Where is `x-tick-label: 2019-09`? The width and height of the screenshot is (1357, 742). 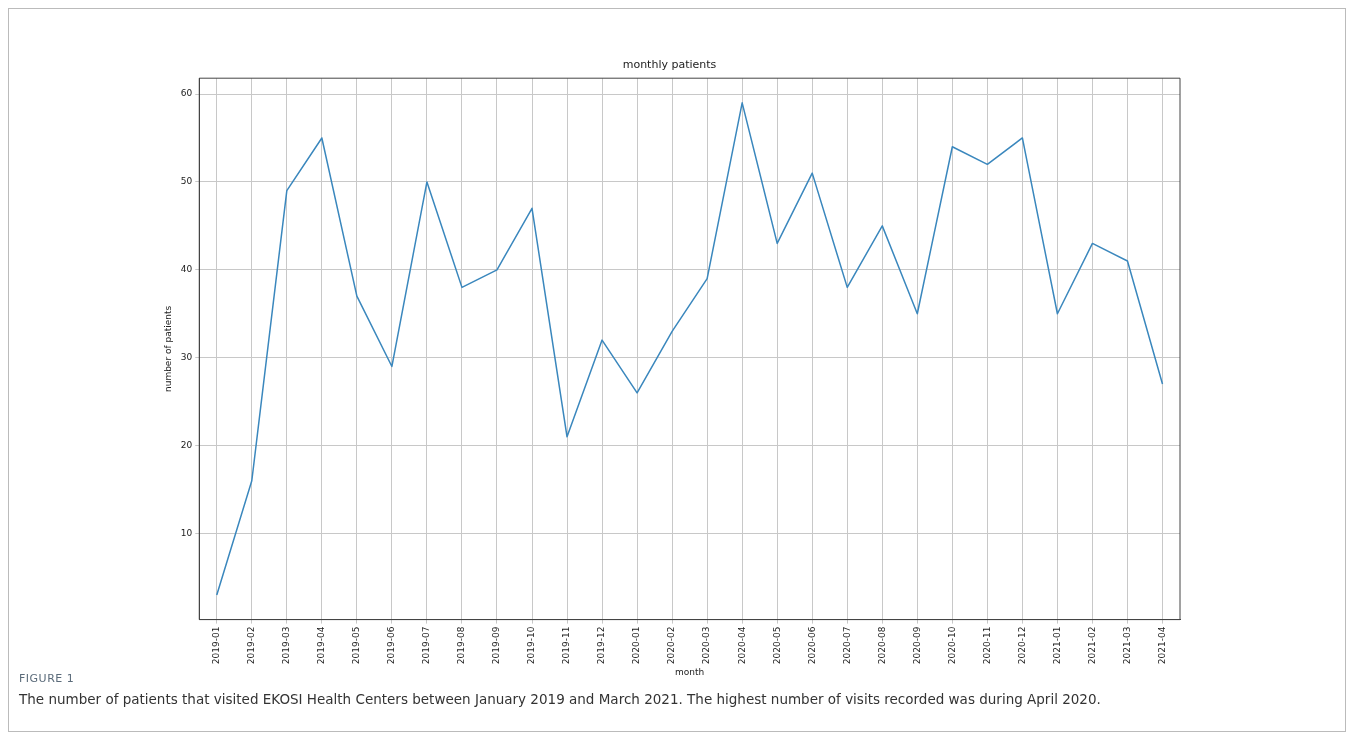
x-tick-label: 2019-09 is located at coordinates (496, 645).